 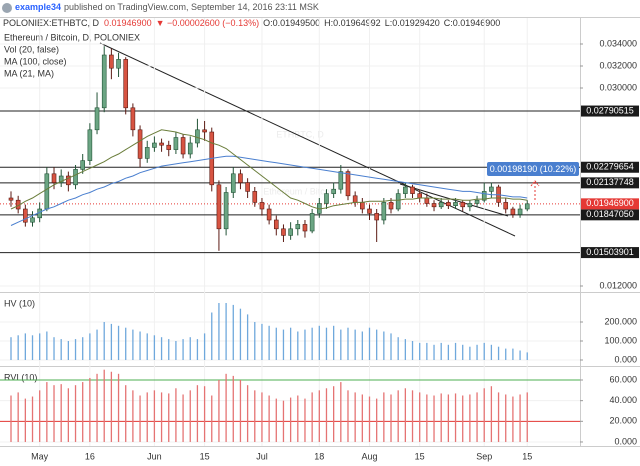 What do you see at coordinates (618, 65) in the screenshot?
I see `y-tick-label: 0.032000` at bounding box center [618, 65].